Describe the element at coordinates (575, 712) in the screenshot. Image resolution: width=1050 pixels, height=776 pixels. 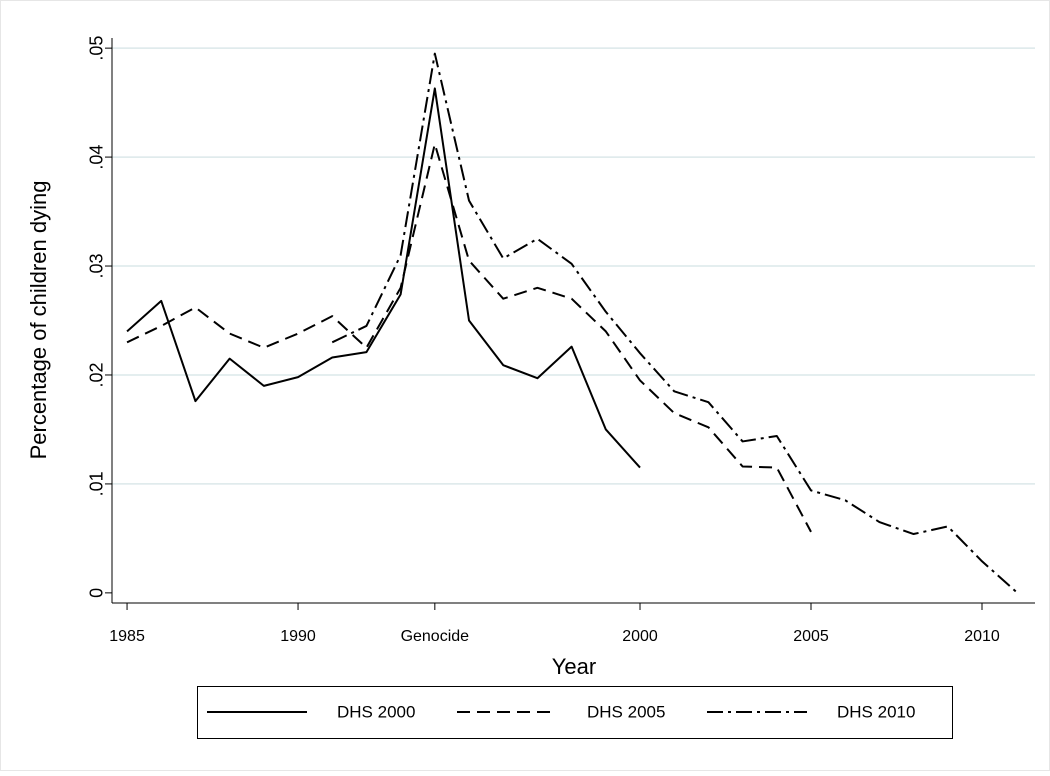
I see `legend-box` at that location.